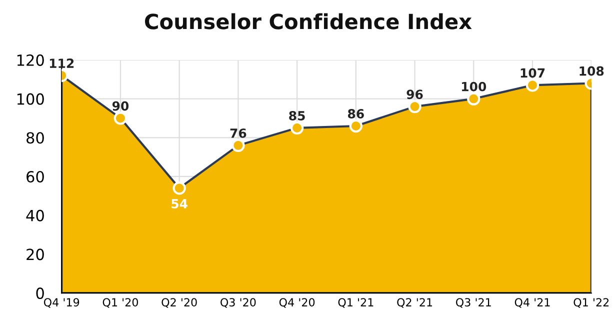 Image resolution: width=616 pixels, height=333 pixels. What do you see at coordinates (35, 176) in the screenshot?
I see `y-tick-label: 60` at bounding box center [35, 176].